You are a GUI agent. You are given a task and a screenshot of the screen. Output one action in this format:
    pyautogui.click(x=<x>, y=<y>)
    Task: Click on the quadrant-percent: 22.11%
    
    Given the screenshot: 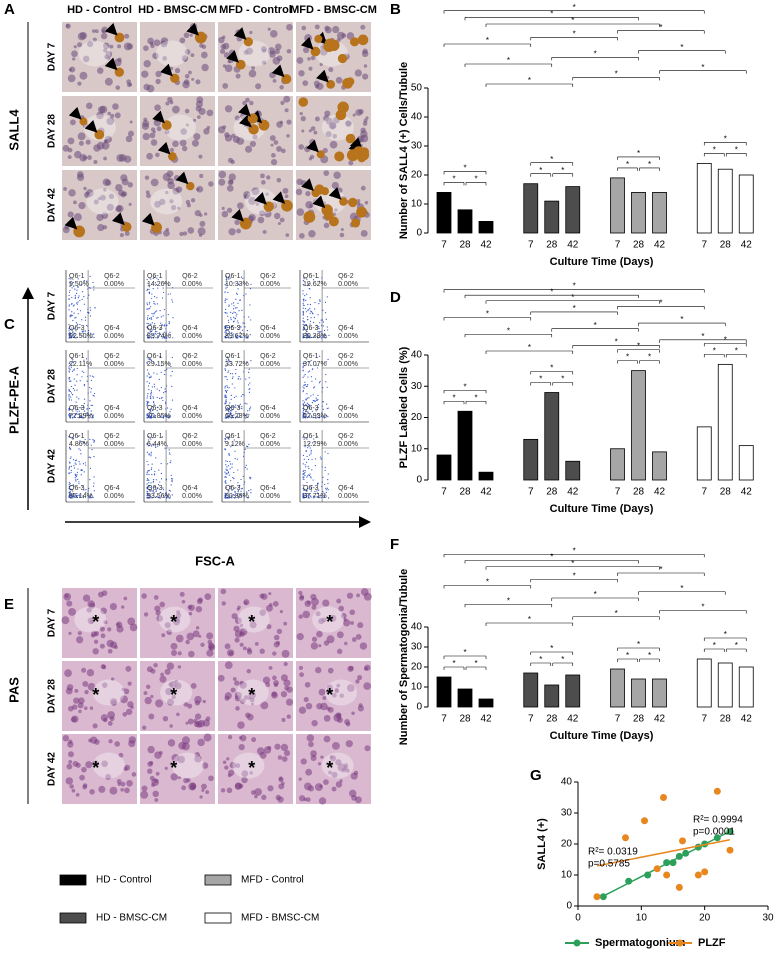 What is the action you would take?
    pyautogui.click(x=80, y=364)
    